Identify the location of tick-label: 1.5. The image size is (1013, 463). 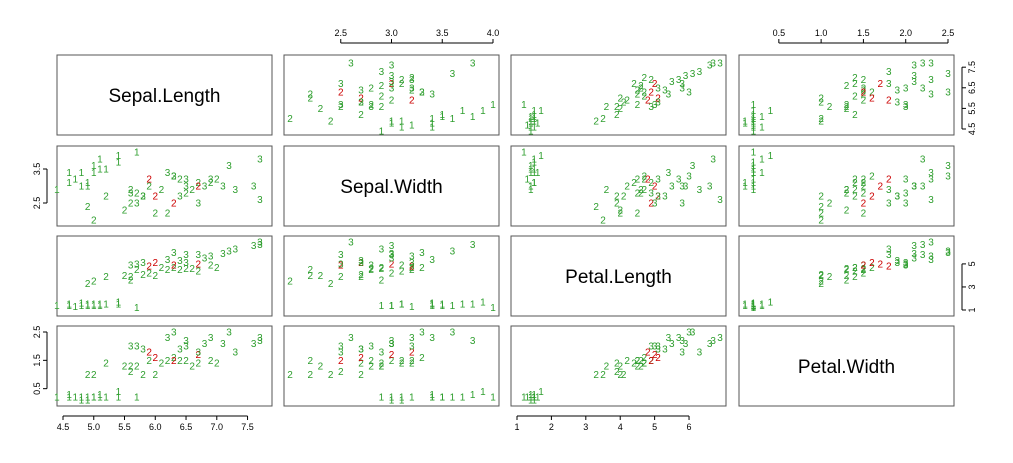
(37, 360).